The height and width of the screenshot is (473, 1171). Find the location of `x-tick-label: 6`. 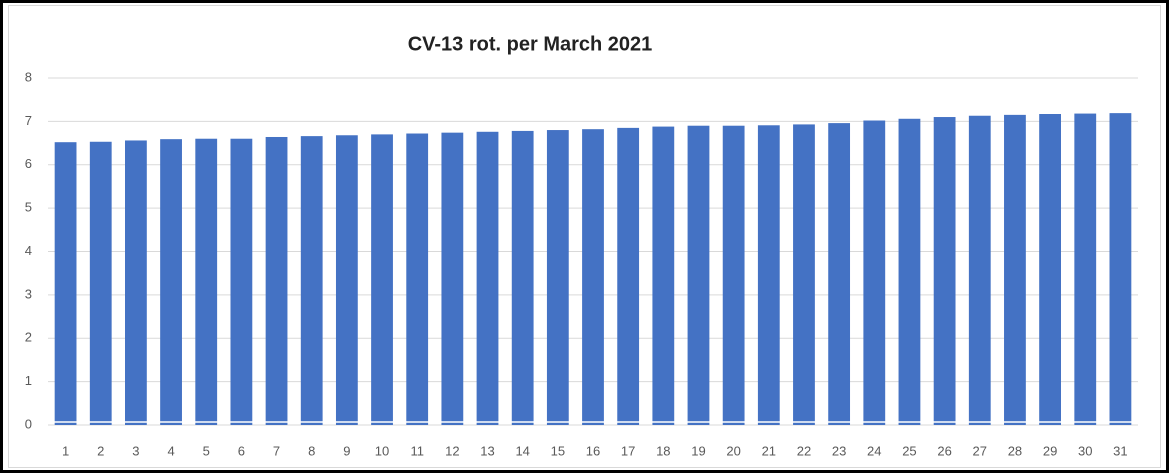

x-tick-label: 6 is located at coordinates (241, 450).